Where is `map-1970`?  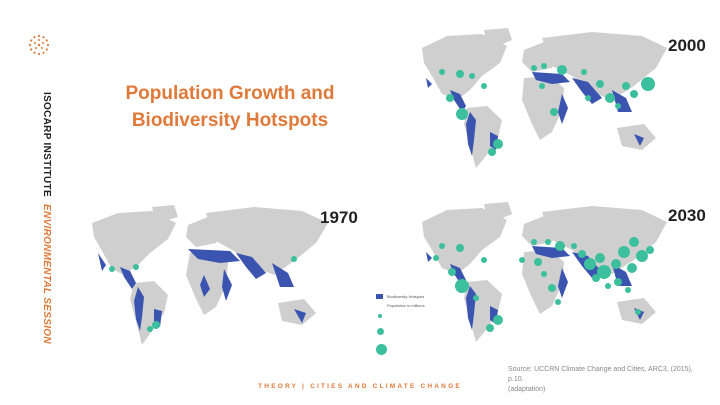 map-1970 is located at coordinates (209, 280).